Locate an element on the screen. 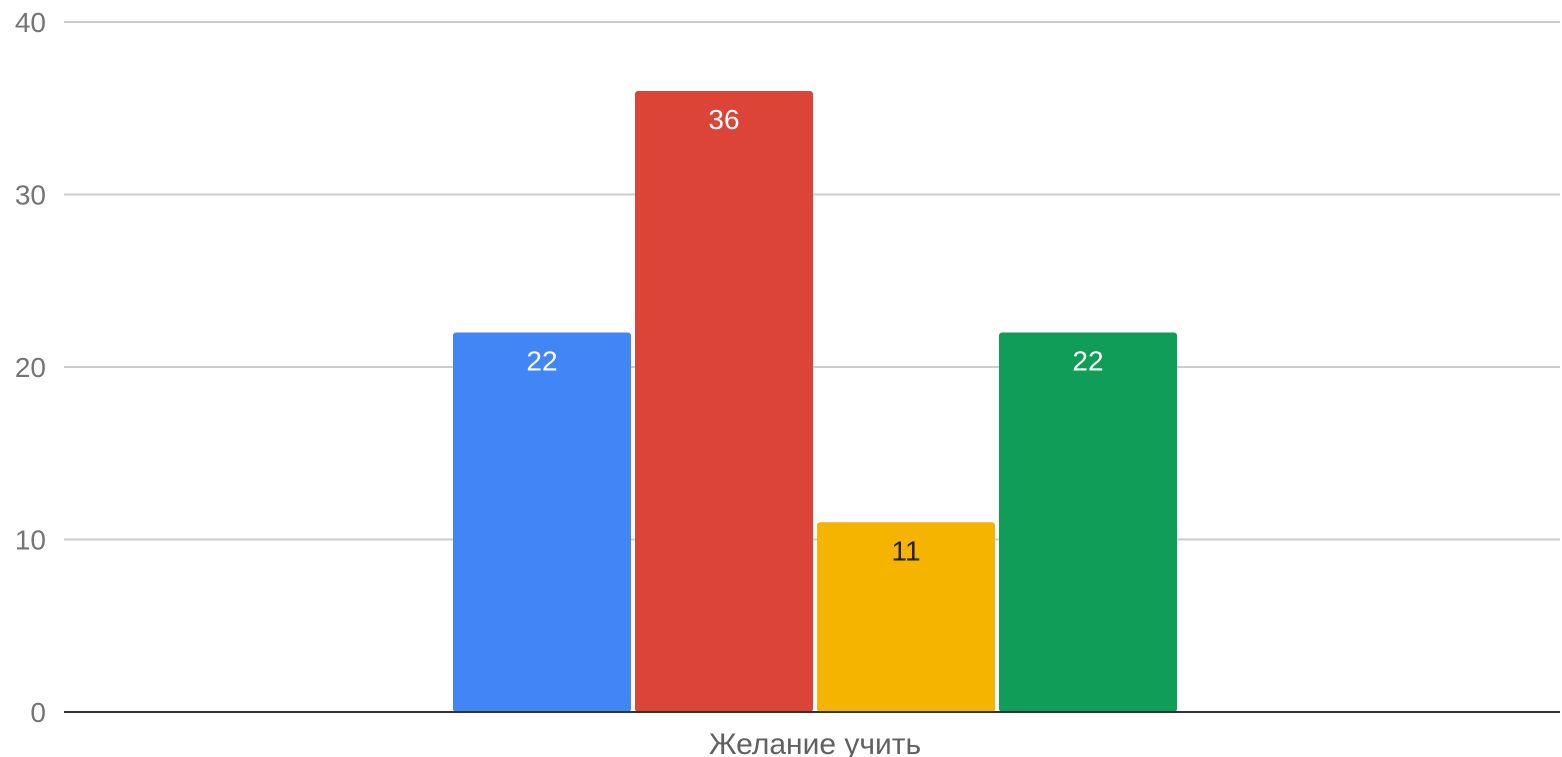  bar-value-label-3: 11 is located at coordinates (905, 550).